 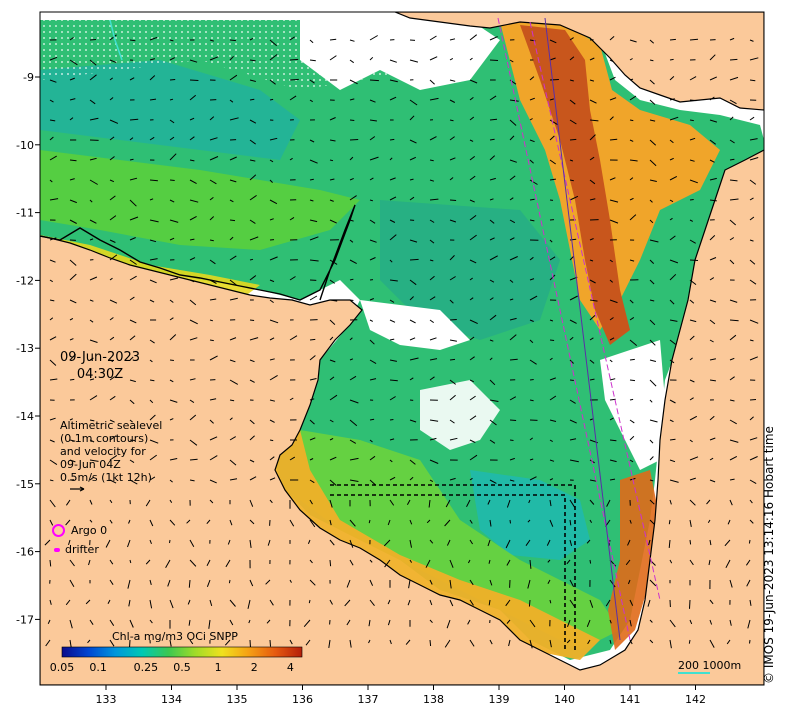 What do you see at coordinates (100, 374) in the screenshot?
I see `time-text: 04:30Z` at bounding box center [100, 374].